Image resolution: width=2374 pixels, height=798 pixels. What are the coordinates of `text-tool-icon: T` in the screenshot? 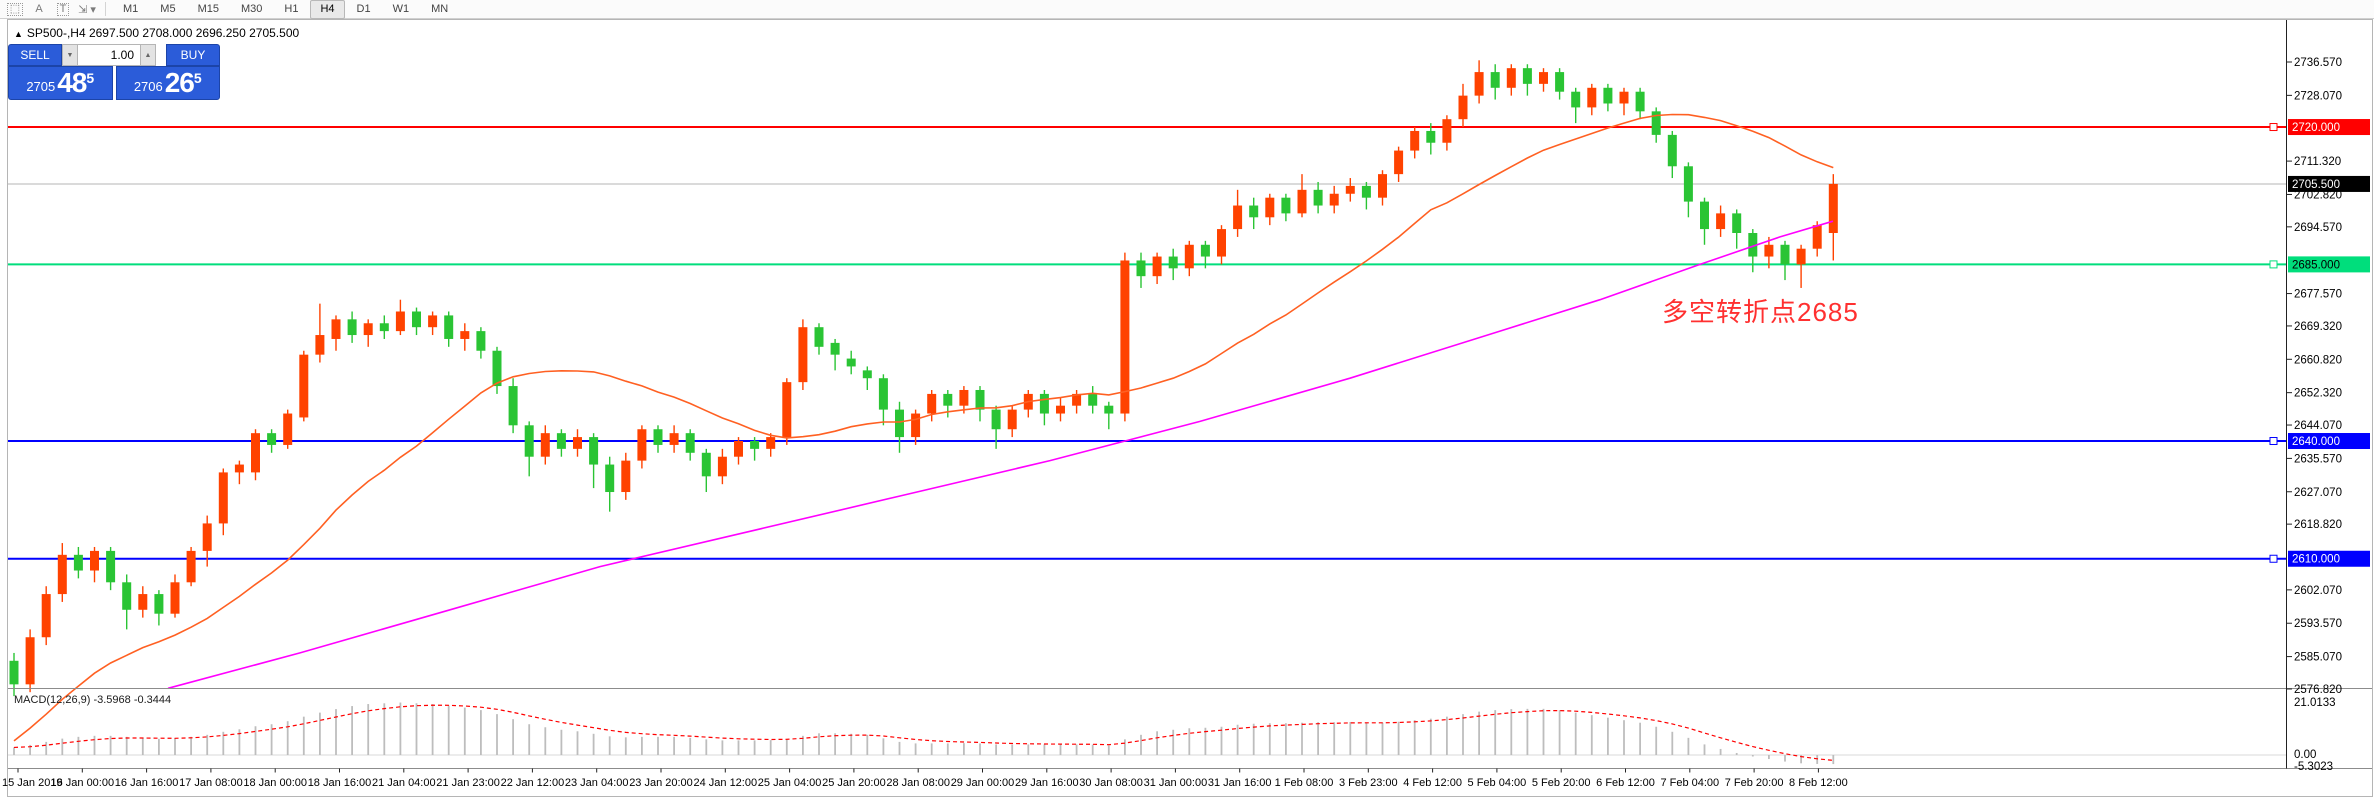 It's located at (63, 9).